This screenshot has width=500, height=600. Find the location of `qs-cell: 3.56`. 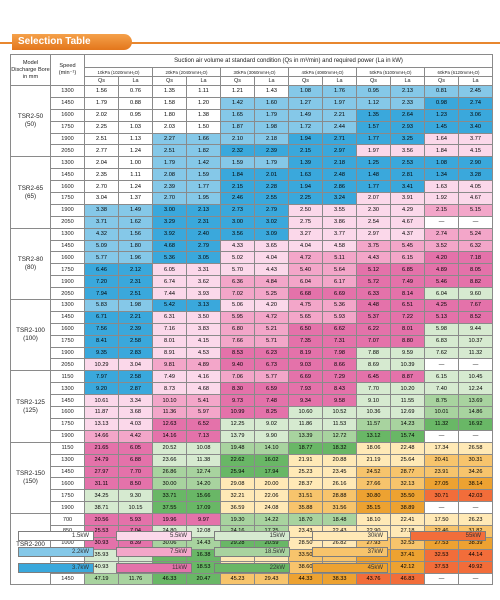

qs-cell: 3.56 is located at coordinates (237, 234).